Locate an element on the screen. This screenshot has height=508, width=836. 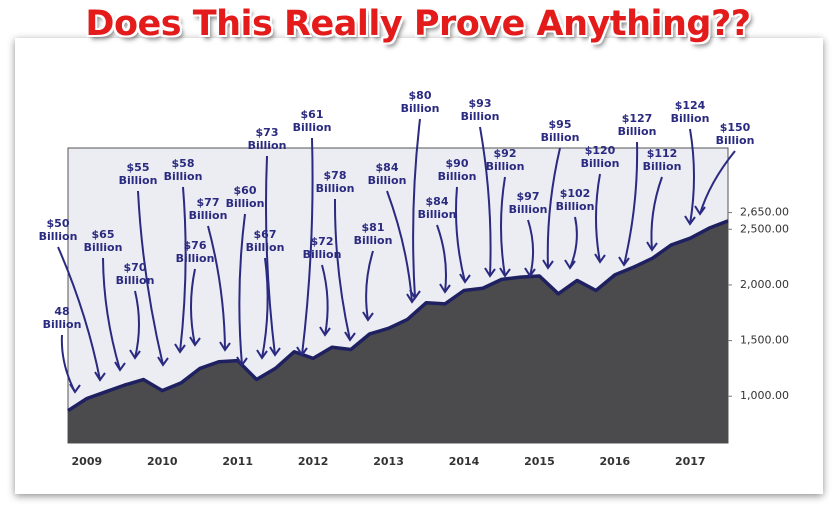
x-tick-label: 2015 is located at coordinates (539, 461).